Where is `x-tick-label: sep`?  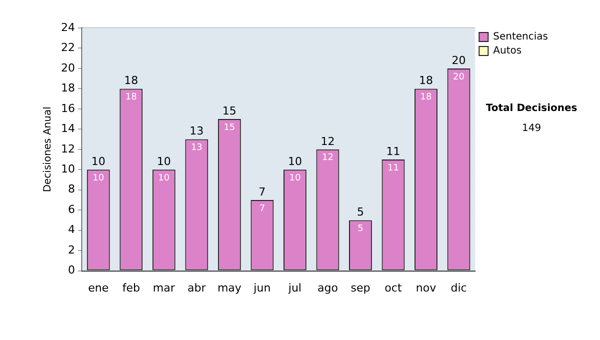
x-tick-label: sep is located at coordinates (360, 287).